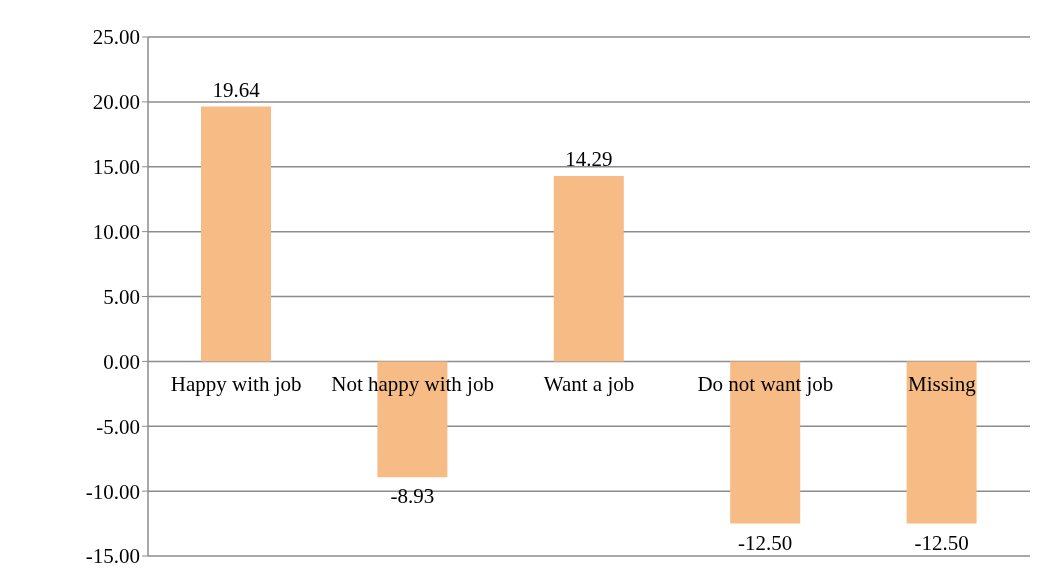  I want to click on y-tick-label: 5.00, so click(121, 296).